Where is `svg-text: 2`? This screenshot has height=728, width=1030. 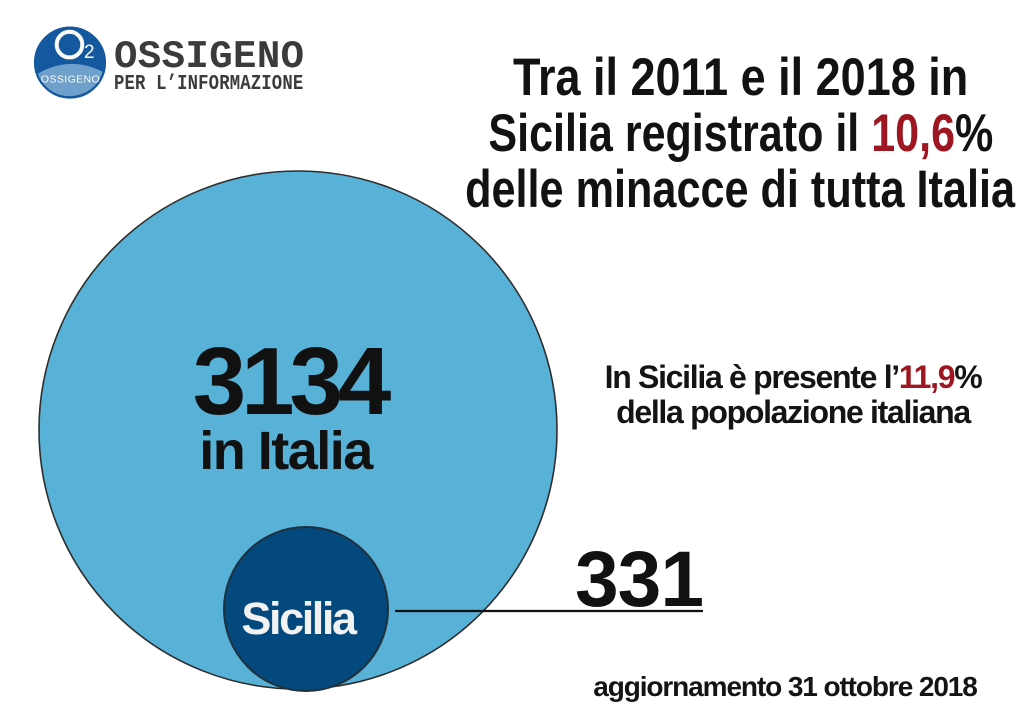 svg-text: 2 is located at coordinates (89, 52).